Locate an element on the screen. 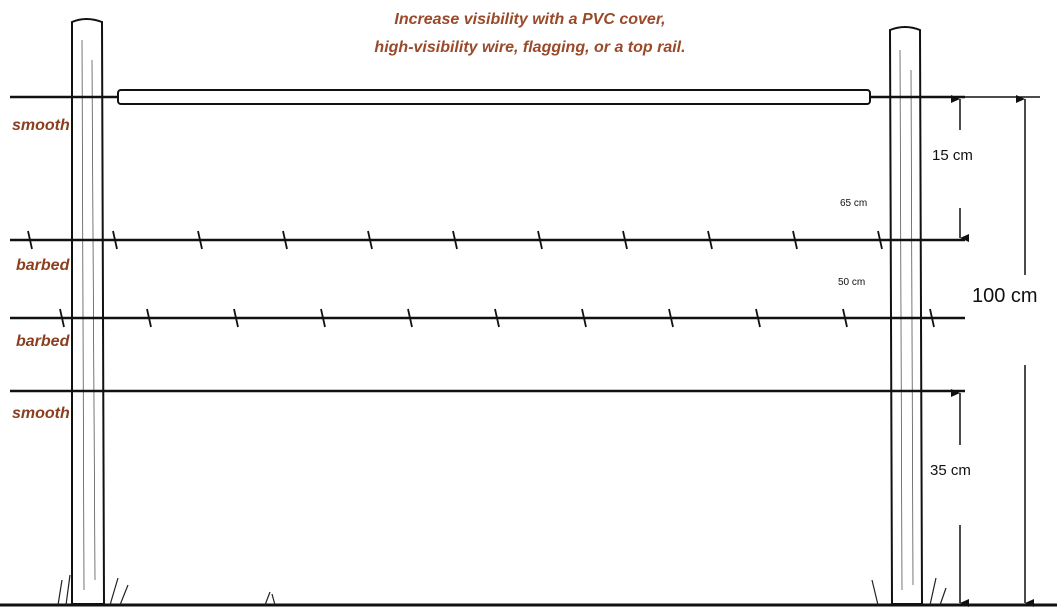  measurement-label: 100 cm is located at coordinates (1005, 296).